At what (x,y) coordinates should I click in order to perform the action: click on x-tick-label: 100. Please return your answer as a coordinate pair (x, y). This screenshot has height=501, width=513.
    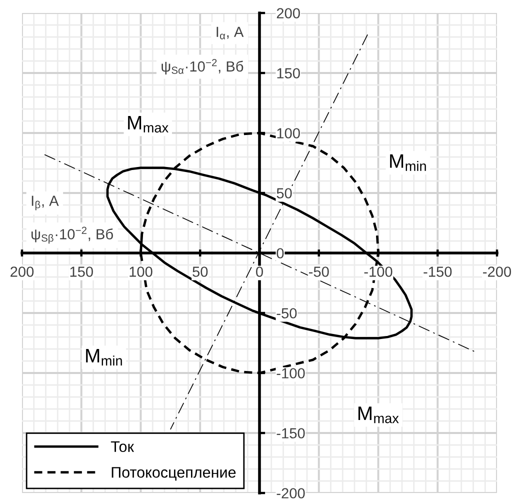
    Looking at the image, I should click on (141, 271).